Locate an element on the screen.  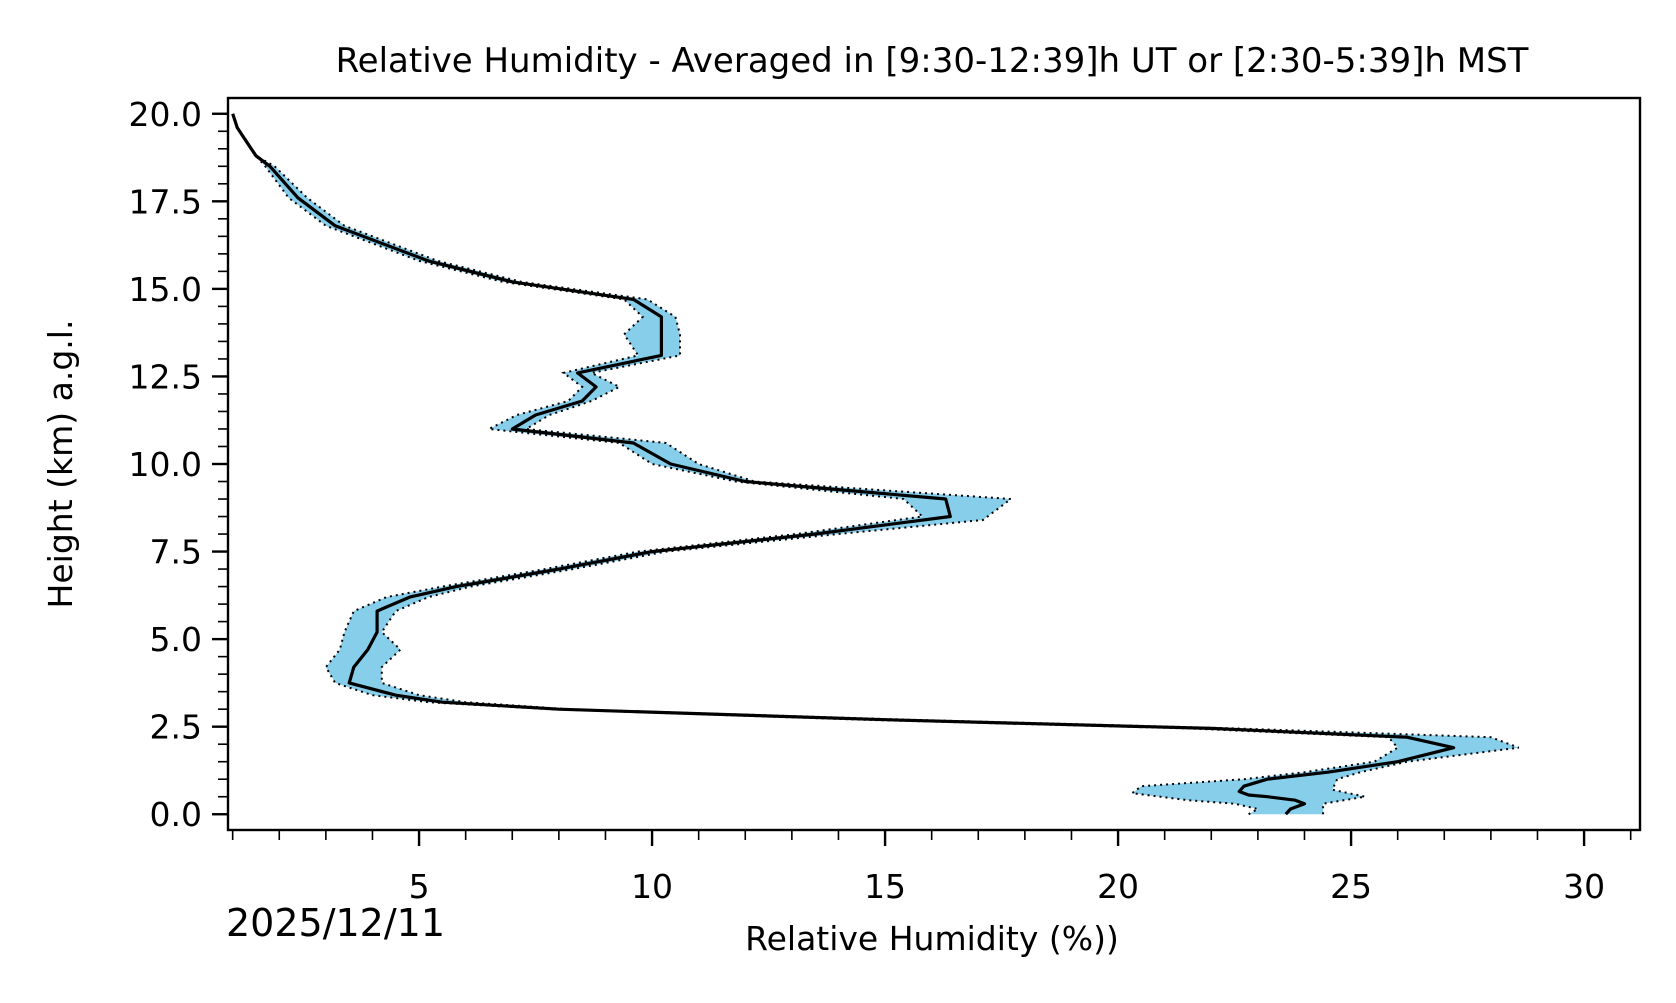
y-tick-label: 2.5 is located at coordinates (176, 727).